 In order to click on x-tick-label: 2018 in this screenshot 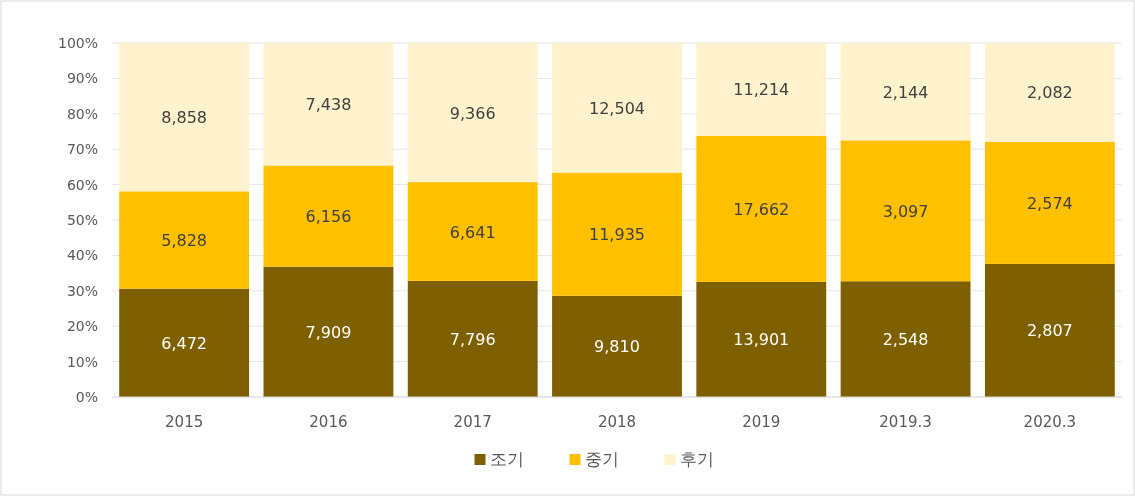, I will do `click(617, 422)`.